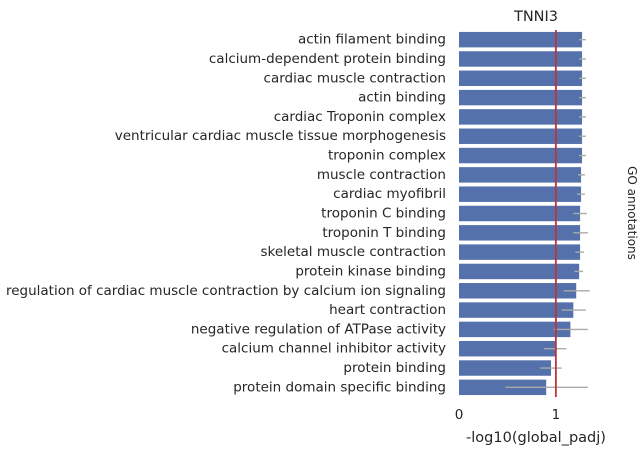 The height and width of the screenshot is (455, 644). I want to click on x-axis-label: -log10(global_padj), so click(536, 438).